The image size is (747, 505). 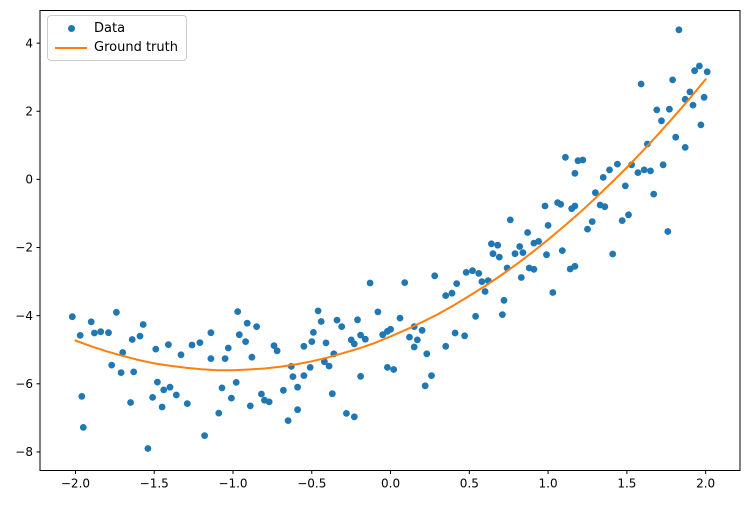 What do you see at coordinates (29, 180) in the screenshot?
I see `y-tick-label: 0` at bounding box center [29, 180].